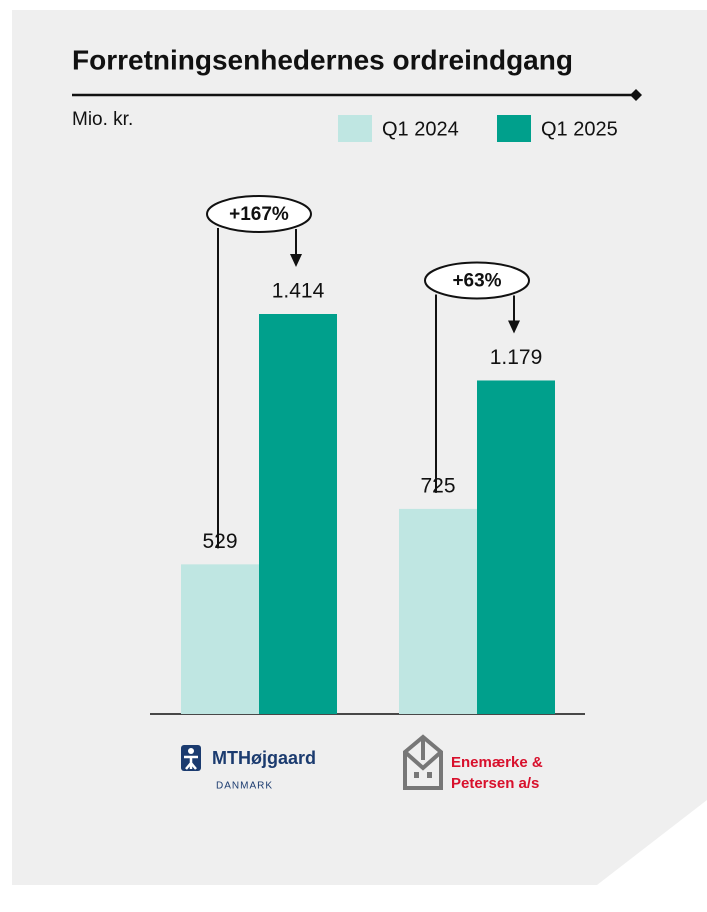 Image resolution: width=707 pixels, height=912 pixels. I want to click on unit-label: Mio. kr., so click(102, 119).